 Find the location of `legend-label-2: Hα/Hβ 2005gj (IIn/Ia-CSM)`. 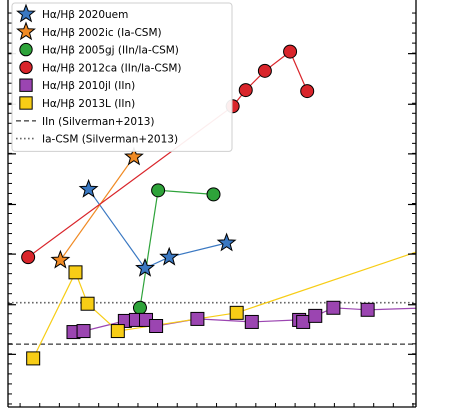

legend-label-2: Hα/Hβ 2005gj (IIn/Ia-CSM) is located at coordinates (110, 51).